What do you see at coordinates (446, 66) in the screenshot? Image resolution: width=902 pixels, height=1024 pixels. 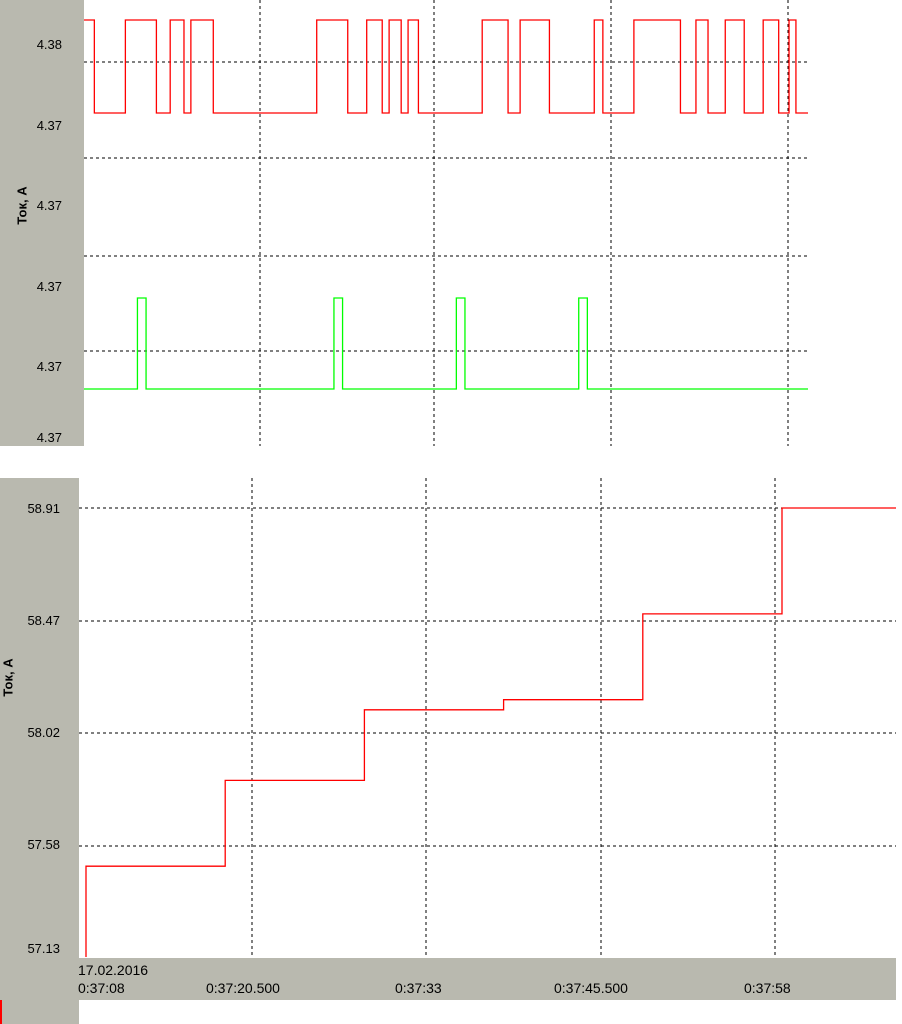 I see `top-series-0-line` at bounding box center [446, 66].